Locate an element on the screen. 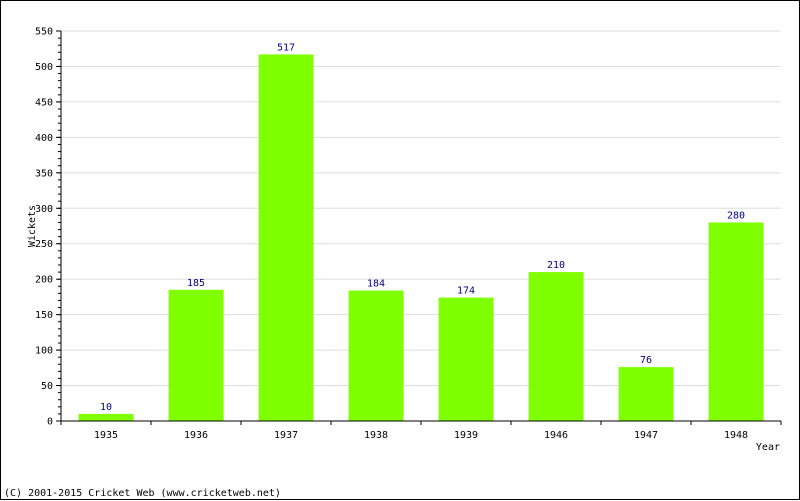 The width and height of the screenshot is (800, 501). bar-value-label: 210 is located at coordinates (556, 265).